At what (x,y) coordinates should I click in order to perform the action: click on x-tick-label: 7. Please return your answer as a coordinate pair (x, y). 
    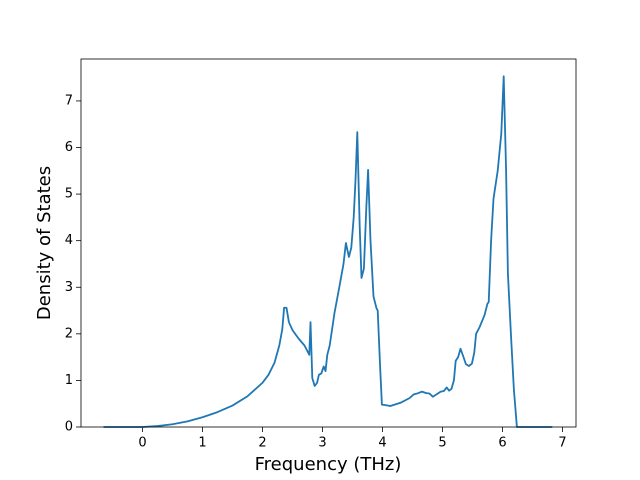
    Looking at the image, I should click on (562, 443).